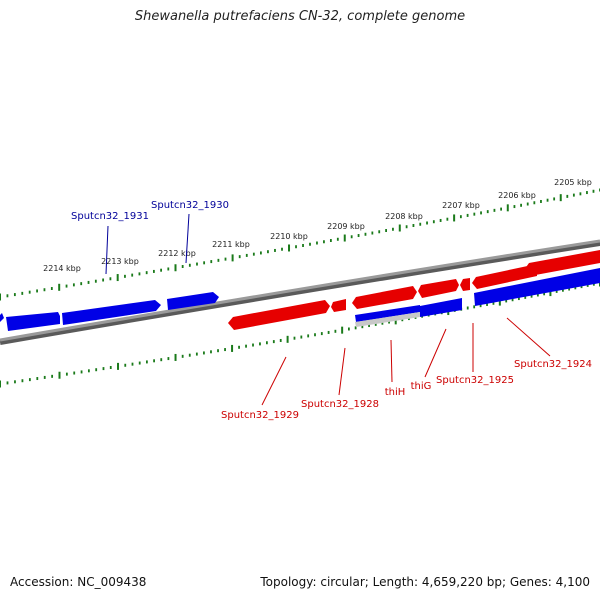 The width and height of the screenshot is (600, 600). I want to click on forward-strand-genes, so click(414, 290).